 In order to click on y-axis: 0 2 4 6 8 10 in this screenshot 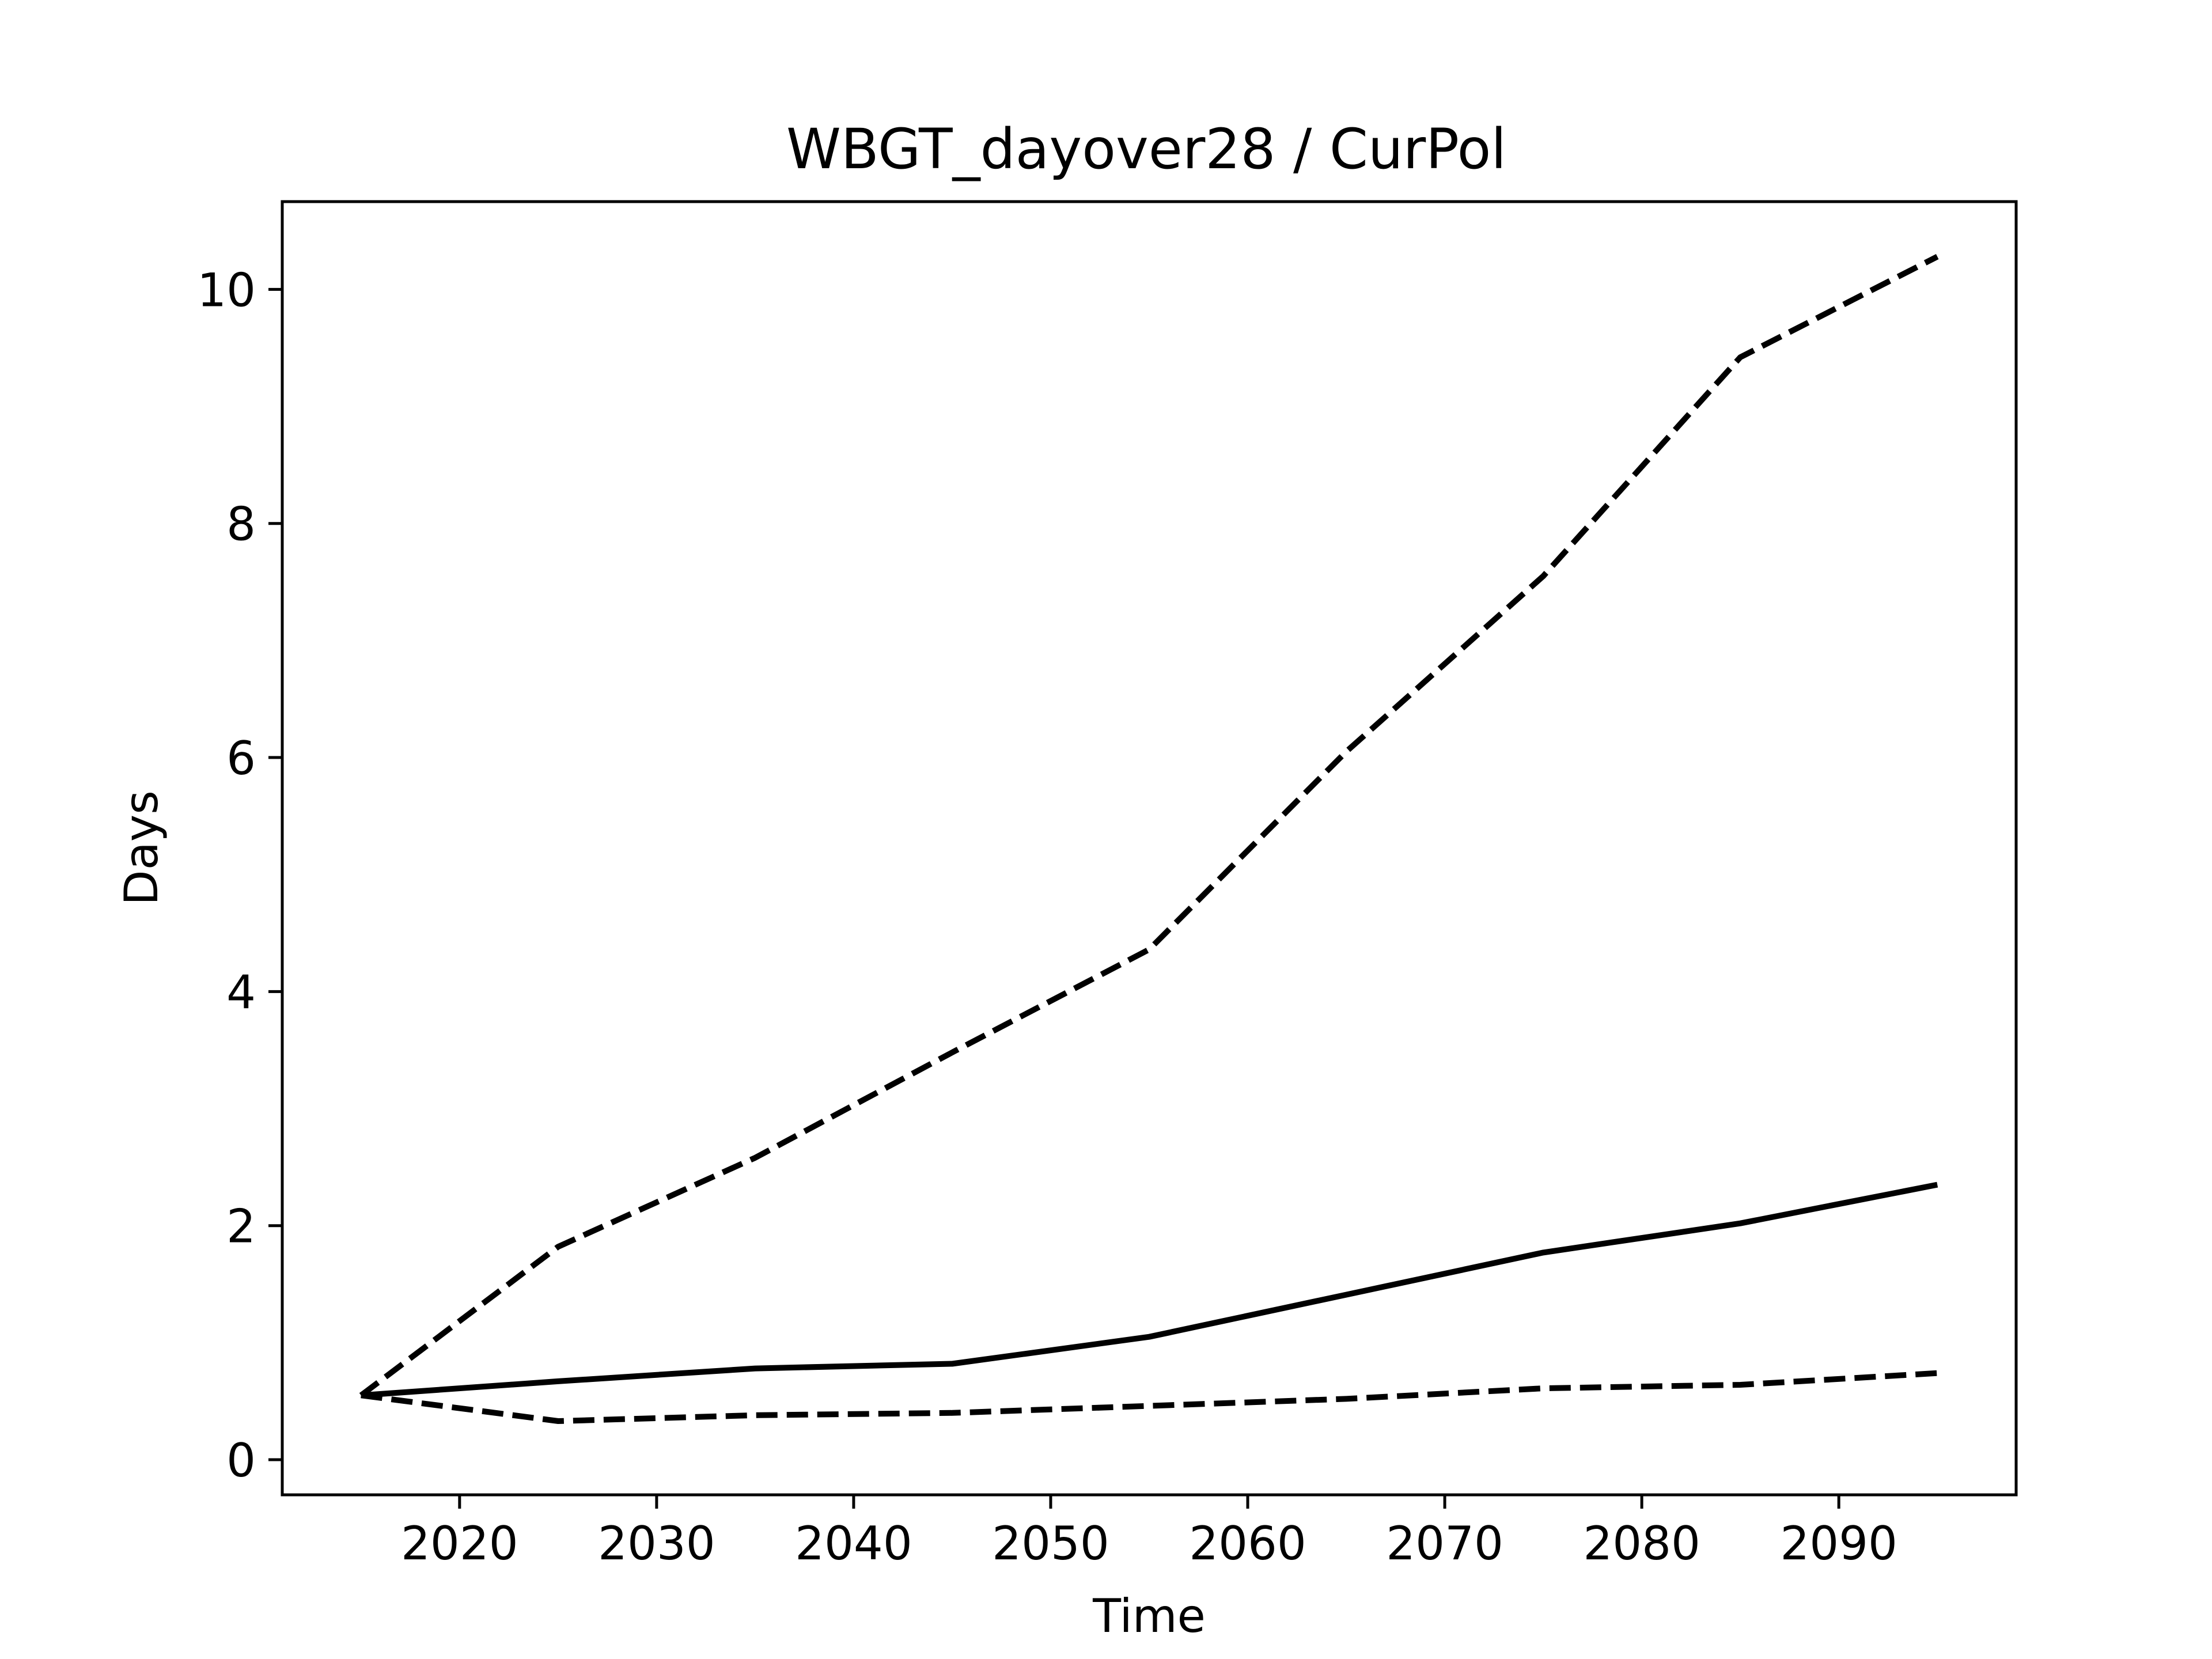, I will do `click(239, 875)`.